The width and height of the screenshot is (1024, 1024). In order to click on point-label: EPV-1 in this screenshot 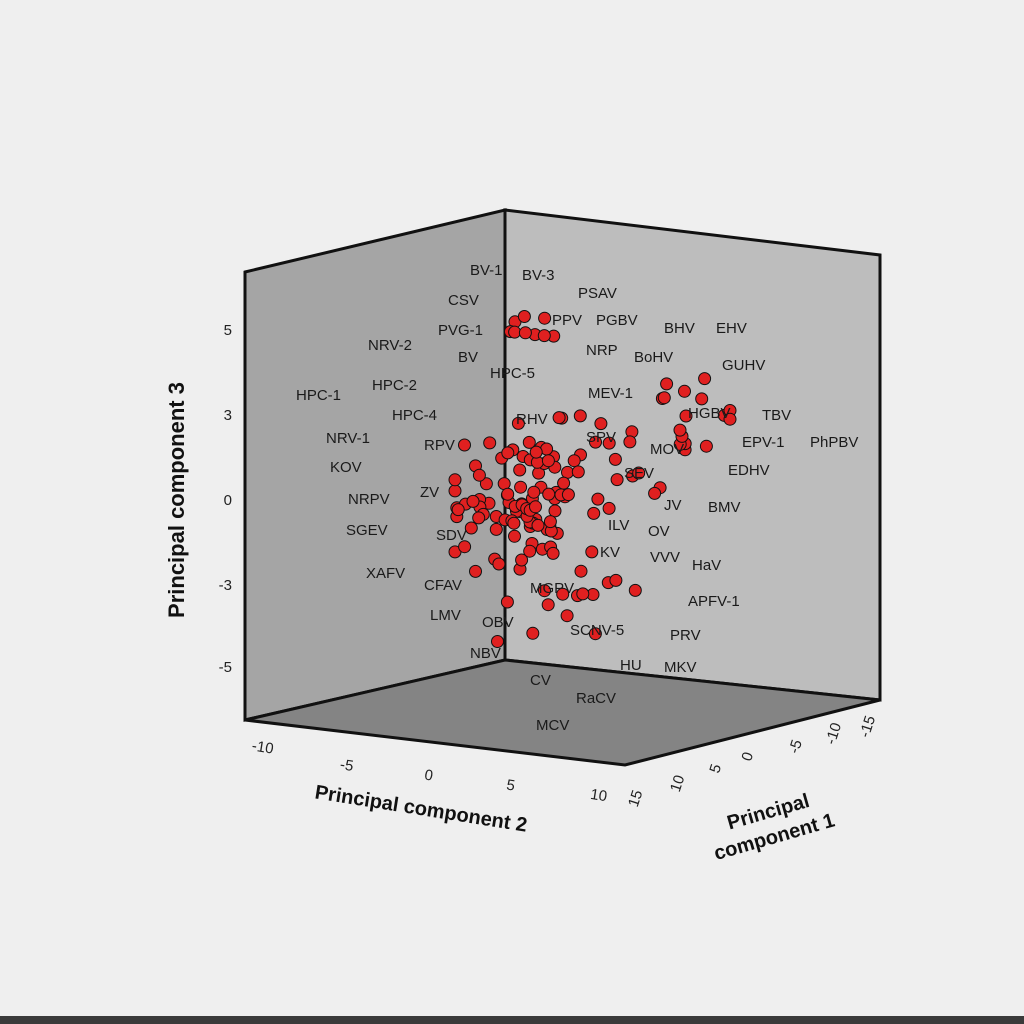, I will do `click(763, 442)`.